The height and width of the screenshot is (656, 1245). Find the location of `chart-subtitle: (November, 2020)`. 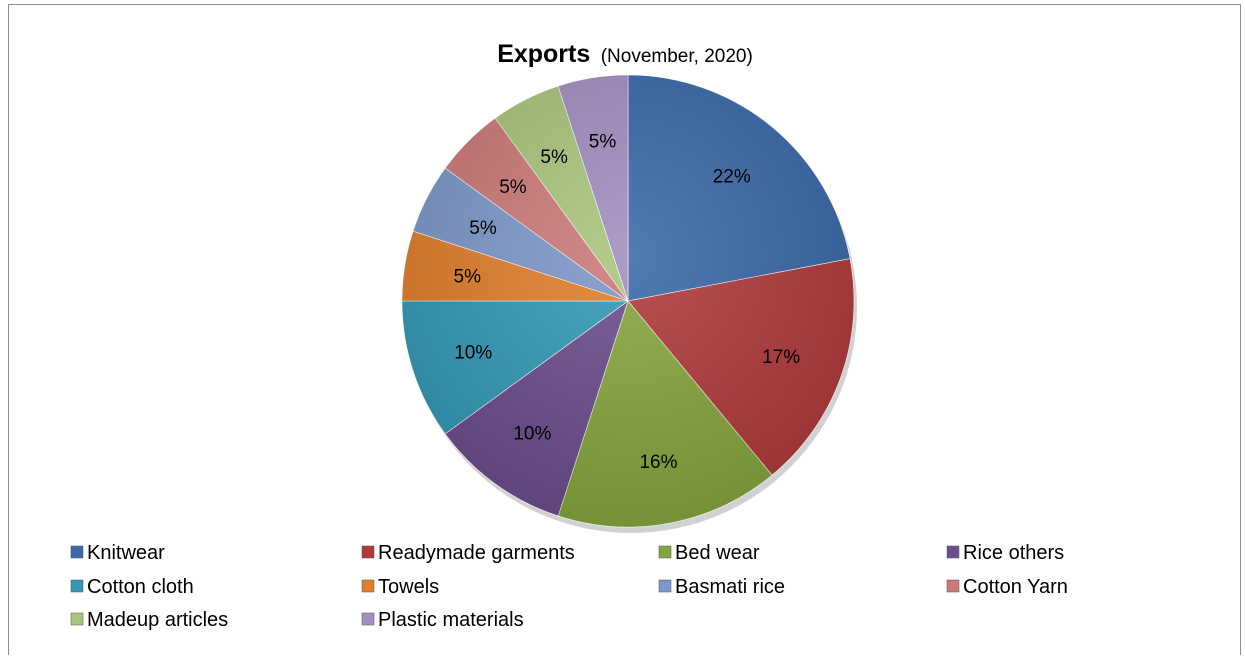

chart-subtitle: (November, 2020) is located at coordinates (677, 56).